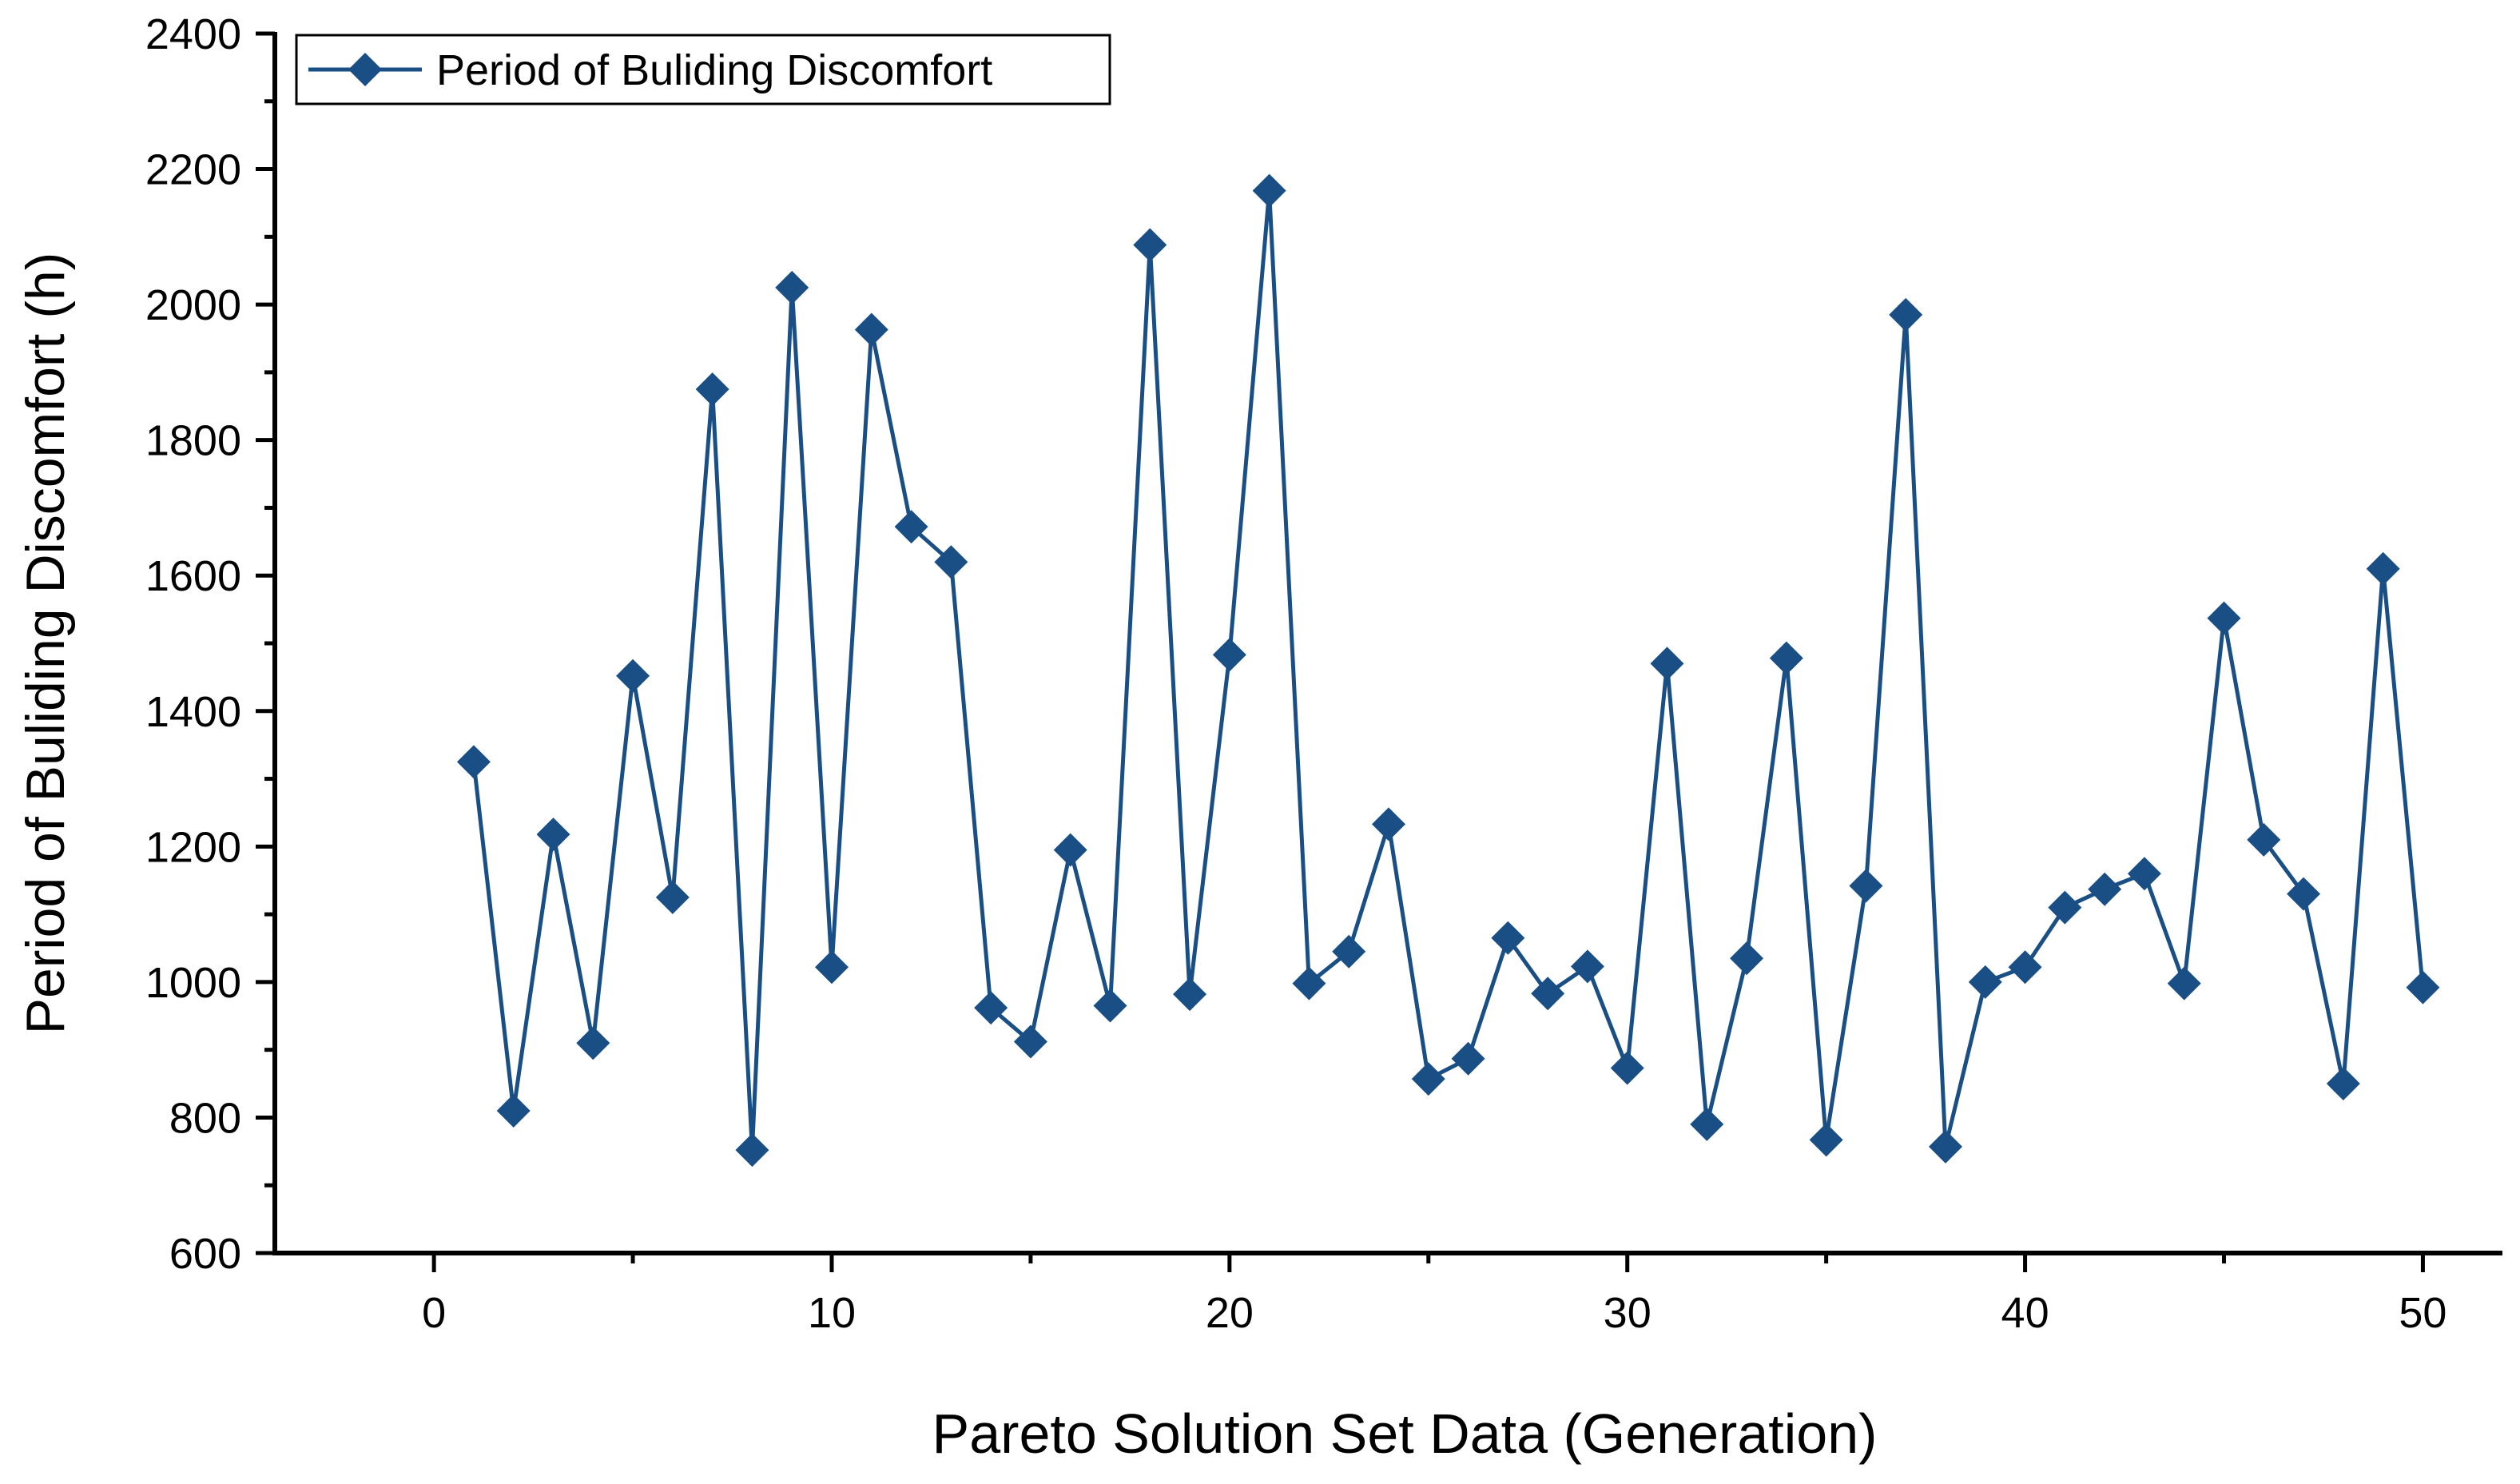 This screenshot has height=1484, width=2520. Describe the element at coordinates (1230, 1313) in the screenshot. I see `x-tick-label: 20` at that location.